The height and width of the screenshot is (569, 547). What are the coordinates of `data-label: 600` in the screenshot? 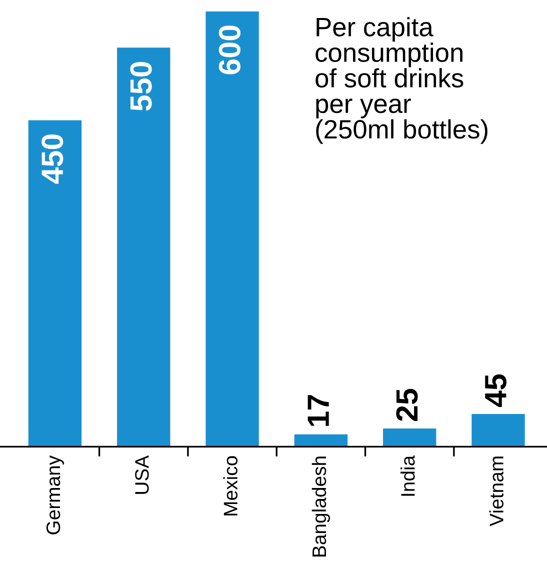 It's located at (229, 50).